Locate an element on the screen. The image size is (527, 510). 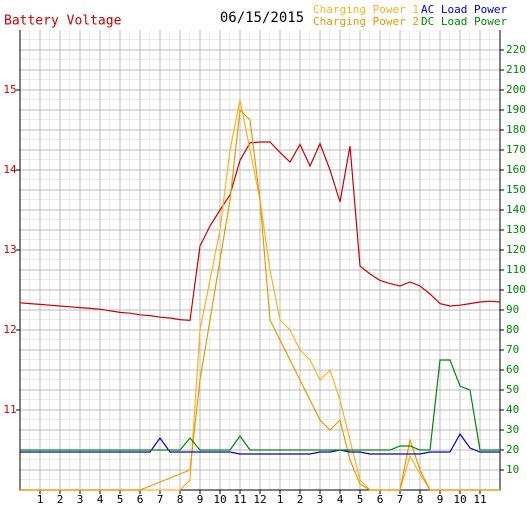
chart-title: Battery Voltage is located at coordinates (63, 21).